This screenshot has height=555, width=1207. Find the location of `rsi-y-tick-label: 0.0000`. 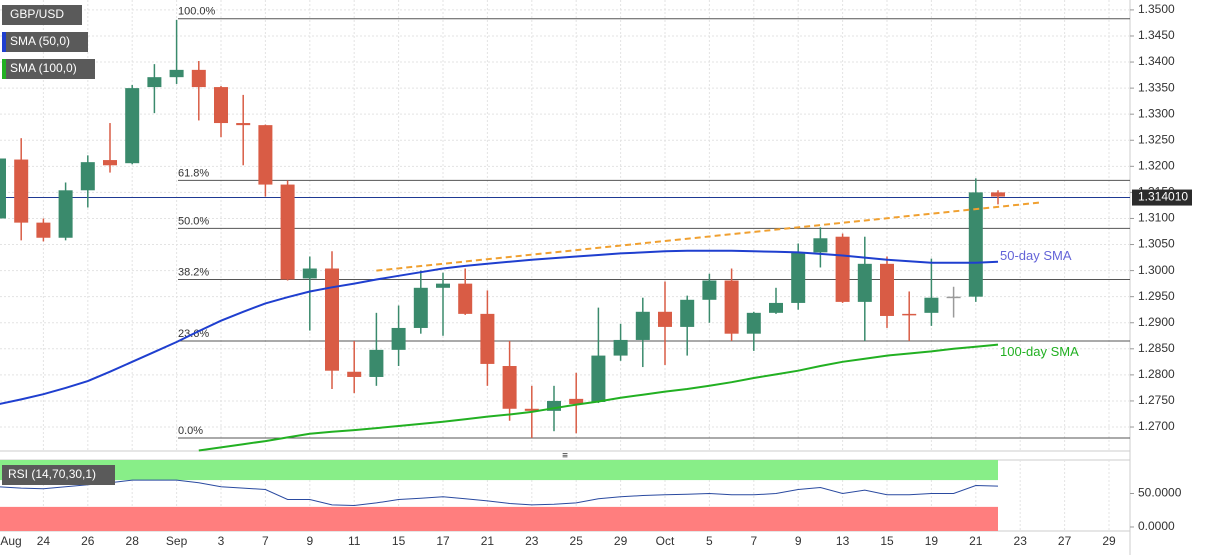

rsi-y-tick-label: 0.0000 is located at coordinates (1156, 526).